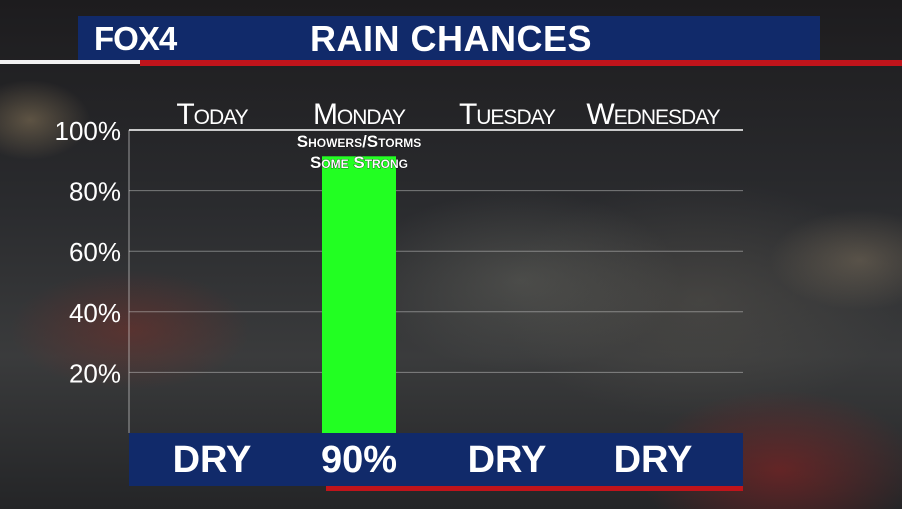 The width and height of the screenshot is (902, 509). What do you see at coordinates (359, 141) in the screenshot?
I see `bar-annotation: Showers/Storms` at bounding box center [359, 141].